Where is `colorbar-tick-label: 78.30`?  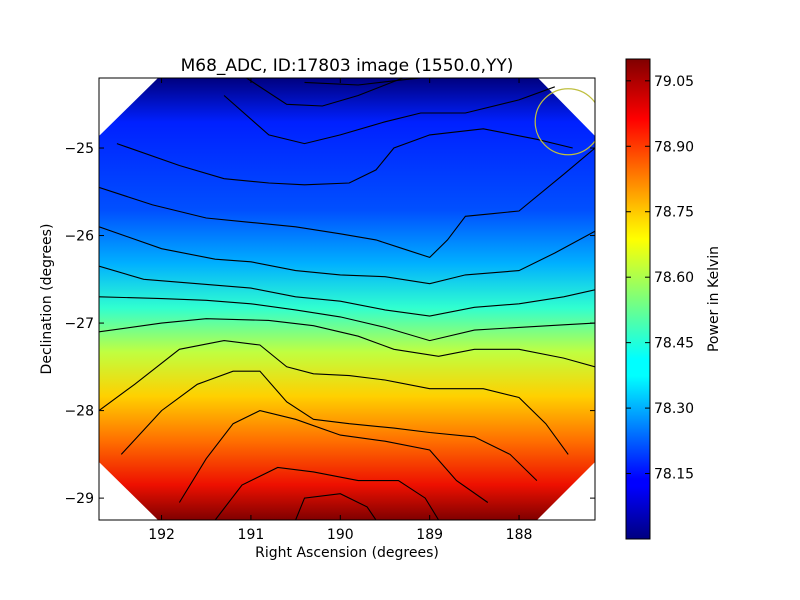 colorbar-tick-label: 78.30 is located at coordinates (674, 409).